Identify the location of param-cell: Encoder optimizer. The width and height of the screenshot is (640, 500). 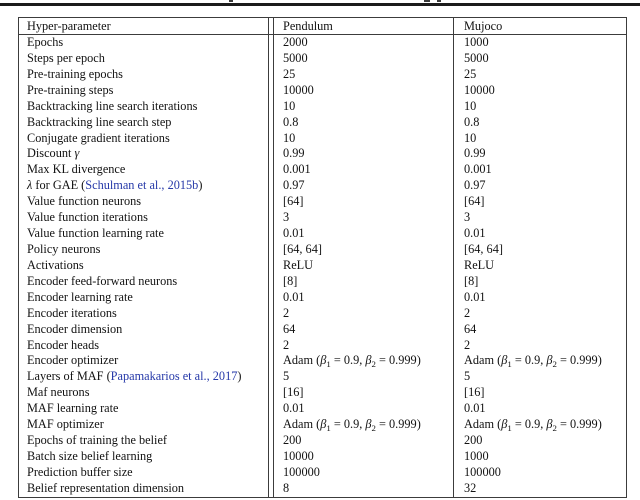
(73, 360).